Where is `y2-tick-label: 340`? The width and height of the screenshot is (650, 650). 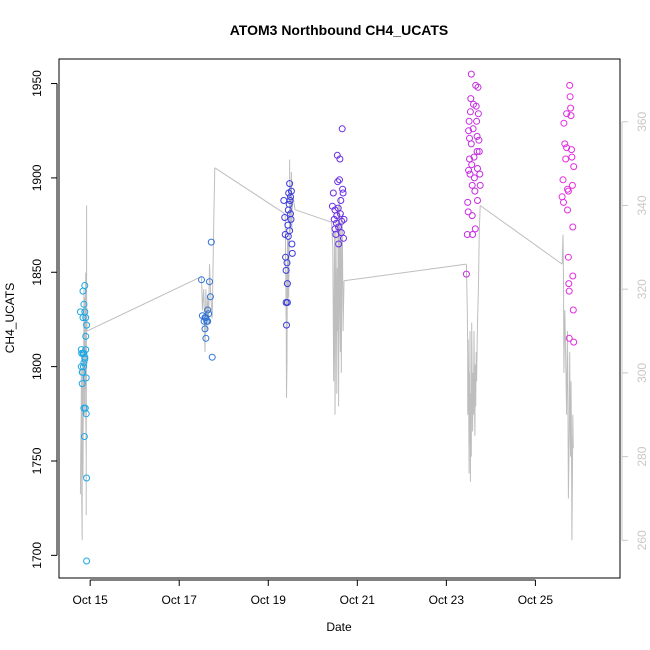 y2-tick-label: 340 is located at coordinates (642, 205).